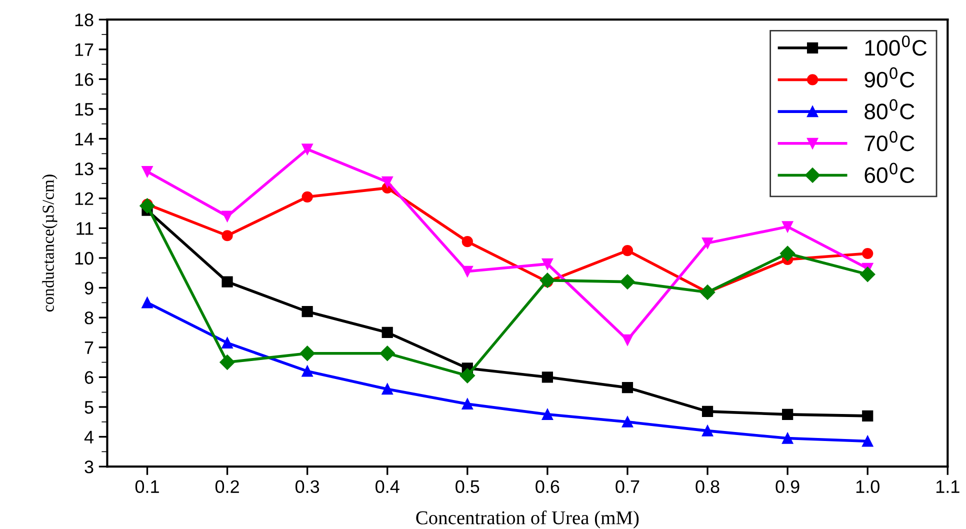  Describe the element at coordinates (708, 487) in the screenshot. I see `x-tick-label: 0.8` at that location.